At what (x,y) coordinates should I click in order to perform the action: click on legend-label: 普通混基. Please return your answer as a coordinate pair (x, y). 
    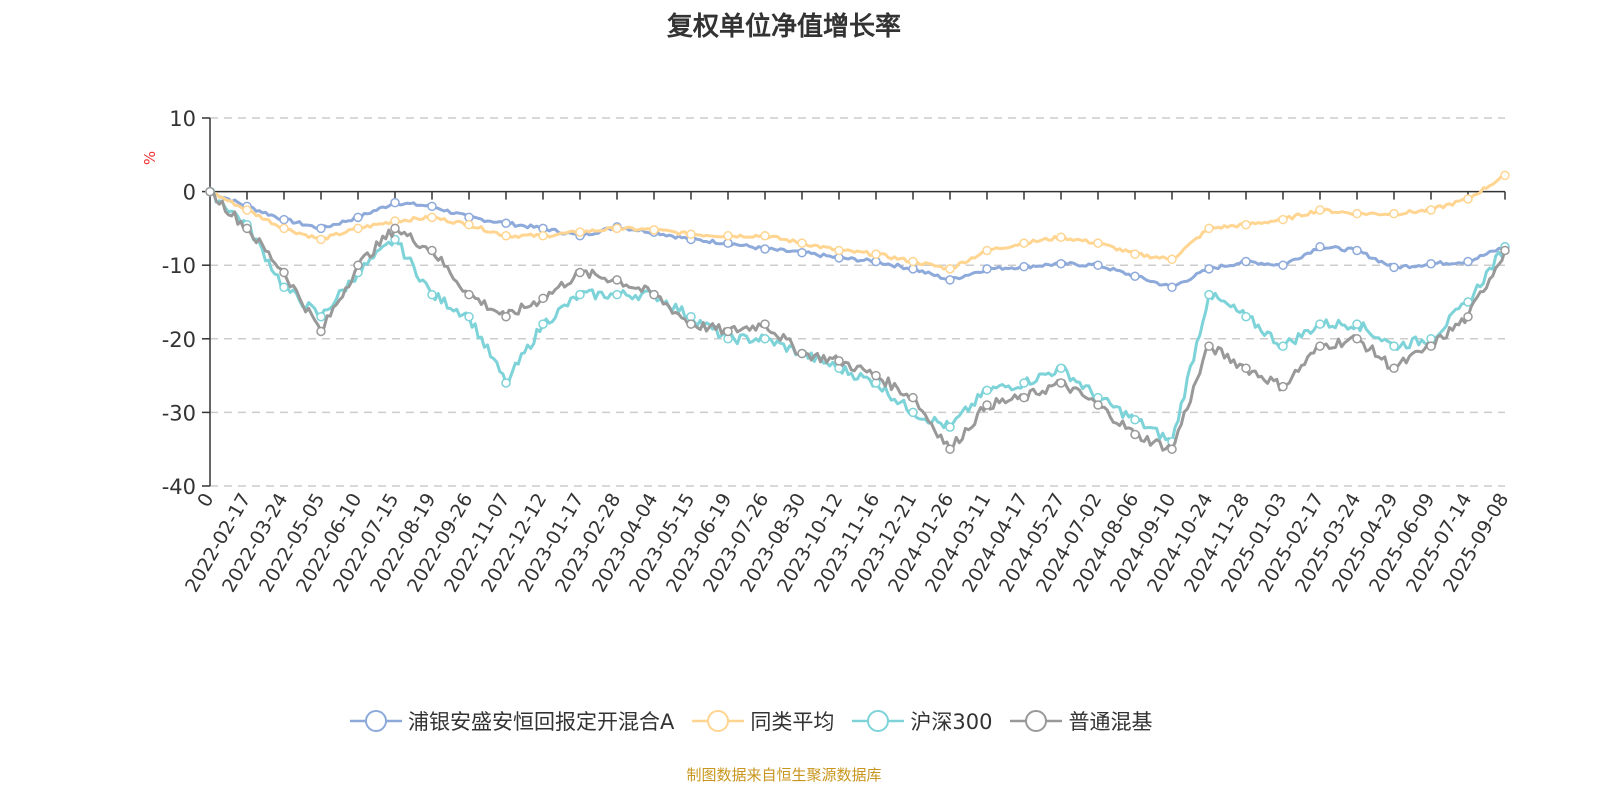
    Looking at the image, I should click on (1110, 722).